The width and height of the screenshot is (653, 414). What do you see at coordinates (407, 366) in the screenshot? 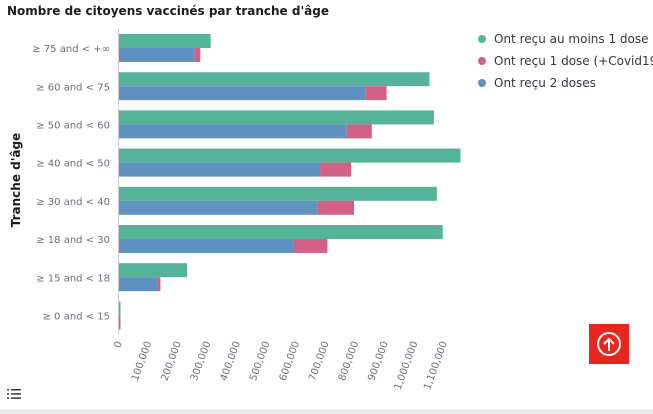
I see `x-tick-label: 1,000,000` at bounding box center [407, 366].